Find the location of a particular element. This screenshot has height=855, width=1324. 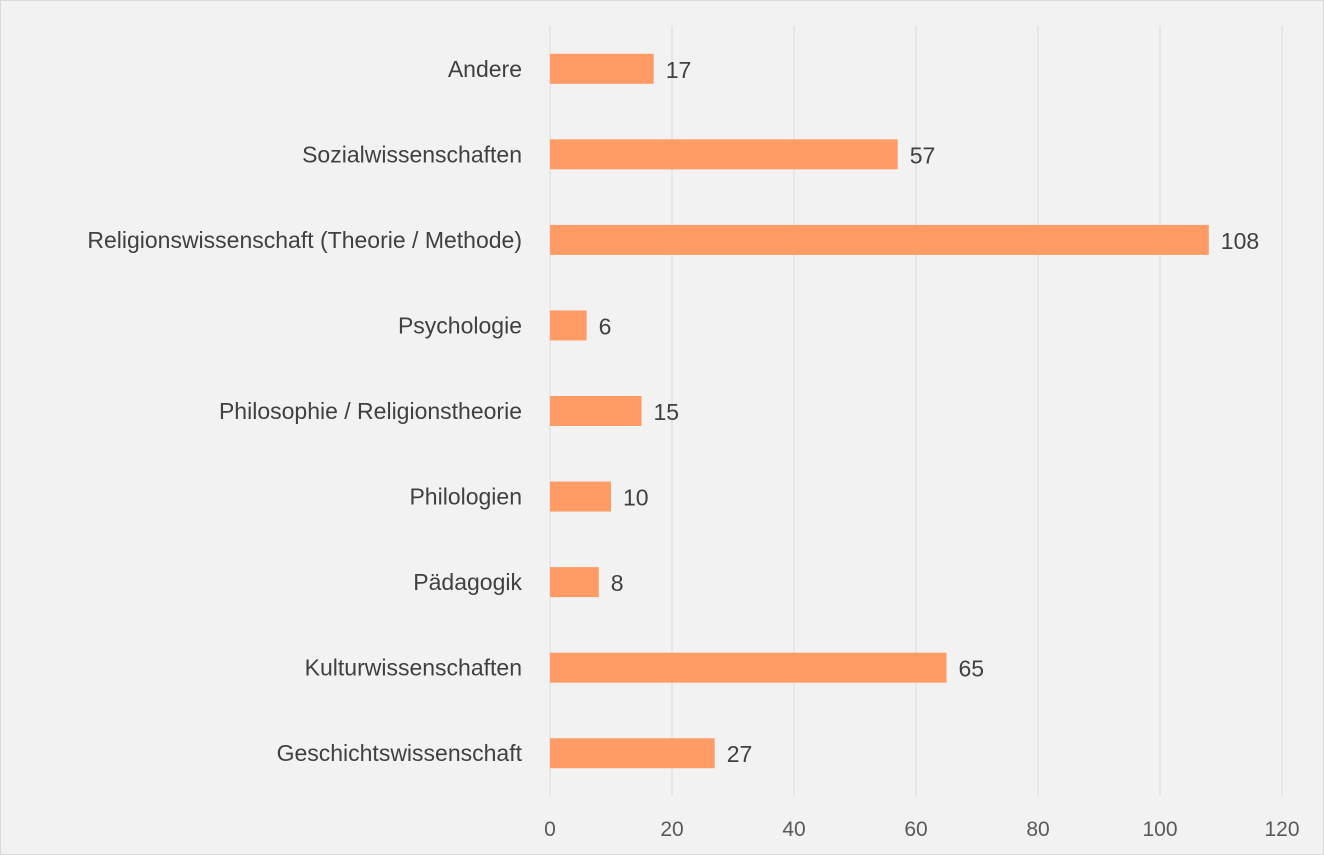

data-label: 27 is located at coordinates (740, 754).